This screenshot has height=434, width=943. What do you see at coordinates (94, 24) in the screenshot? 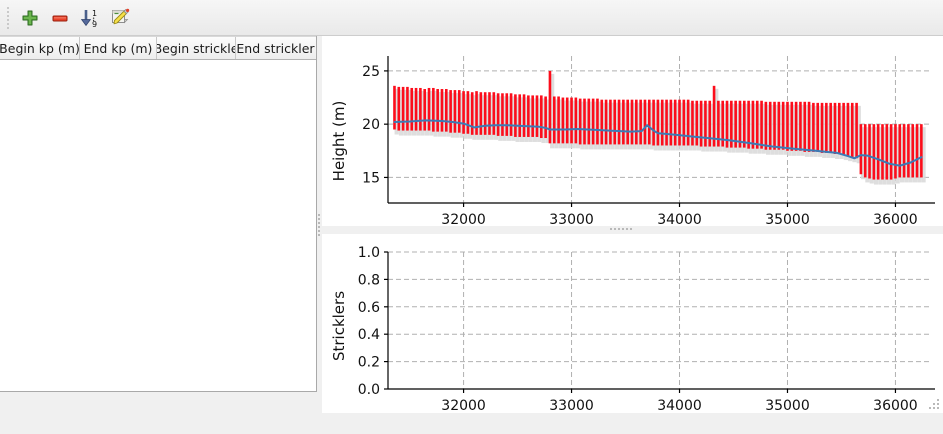
I see `svg-text: 9` at bounding box center [94, 24].